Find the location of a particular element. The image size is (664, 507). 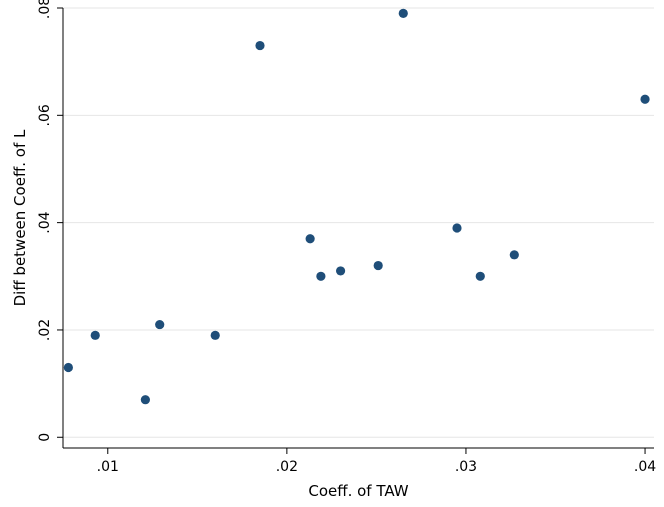

x-tick-label: .04 is located at coordinates (645, 467).